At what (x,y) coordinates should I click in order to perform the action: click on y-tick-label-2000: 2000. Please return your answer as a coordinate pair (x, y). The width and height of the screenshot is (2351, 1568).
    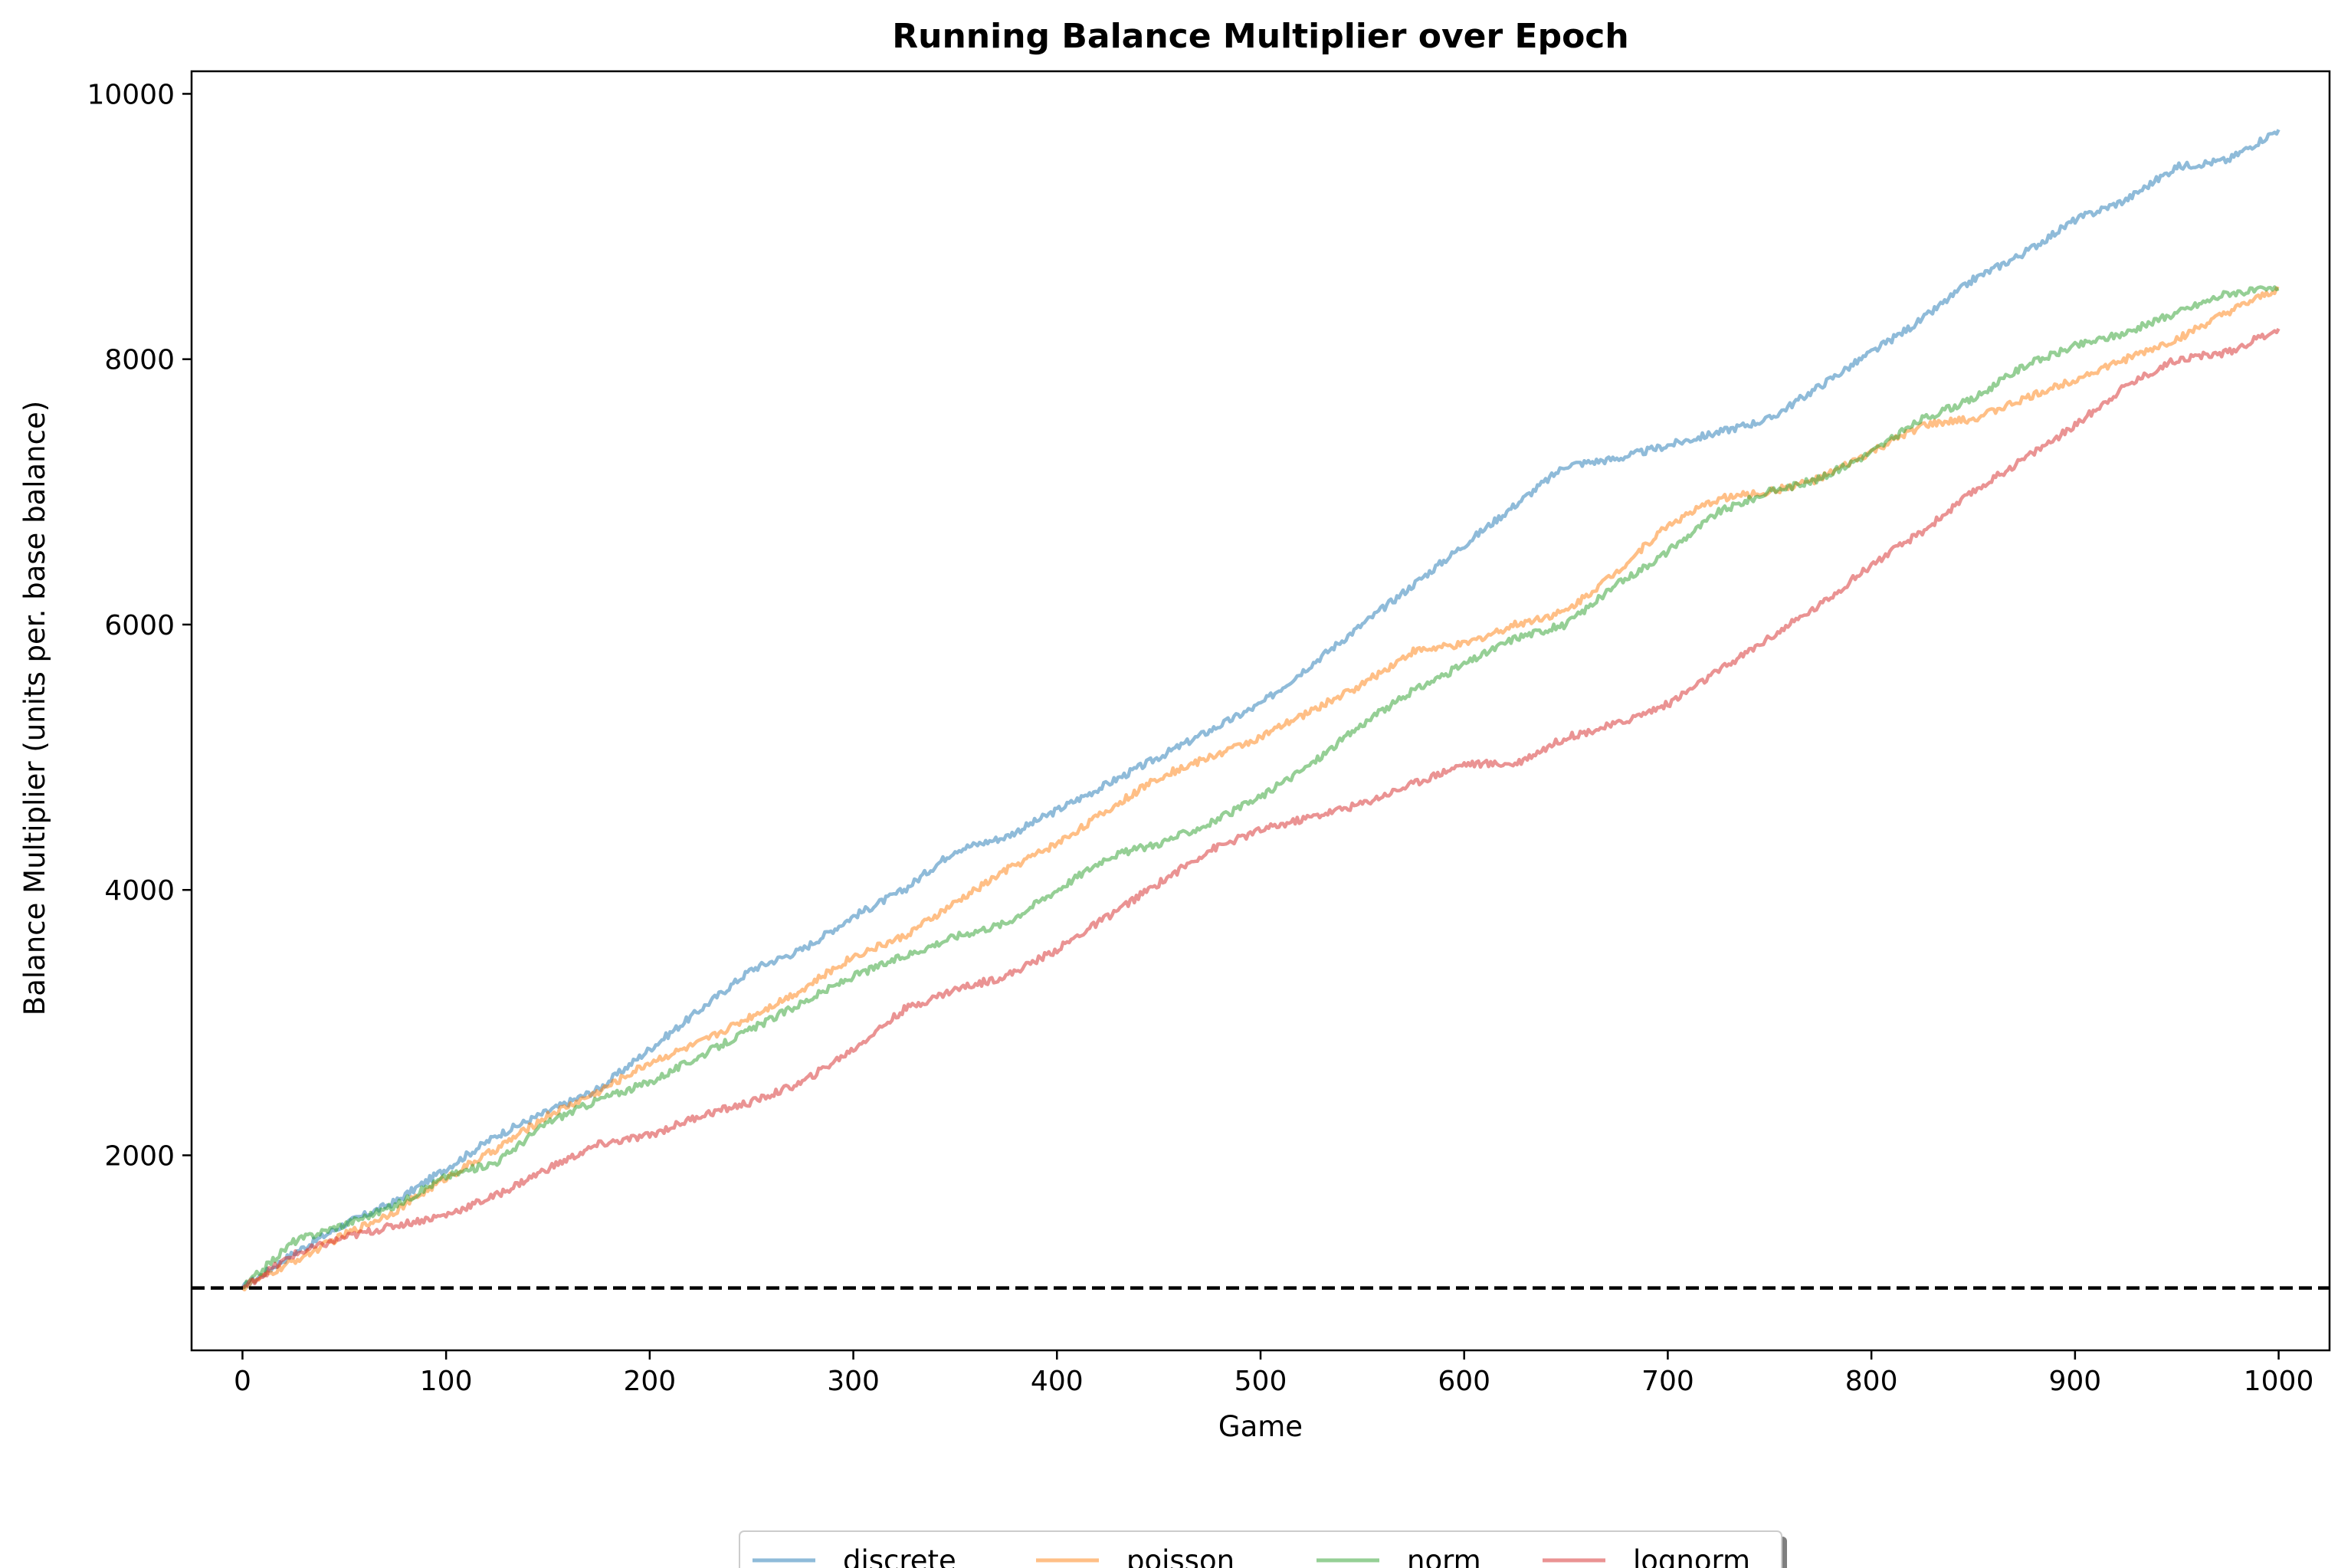
    Looking at the image, I should click on (139, 1156).